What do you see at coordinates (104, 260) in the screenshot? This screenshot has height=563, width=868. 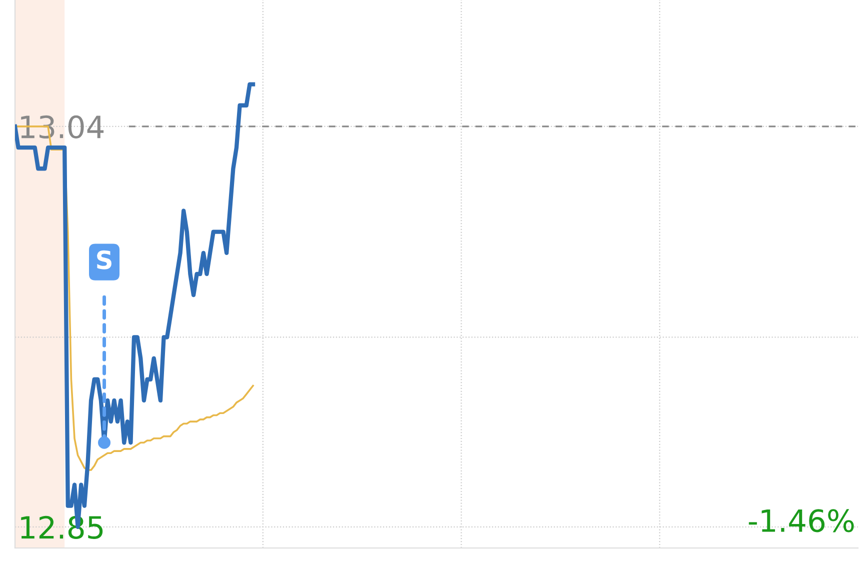 I see `annotation: S` at bounding box center [104, 260].